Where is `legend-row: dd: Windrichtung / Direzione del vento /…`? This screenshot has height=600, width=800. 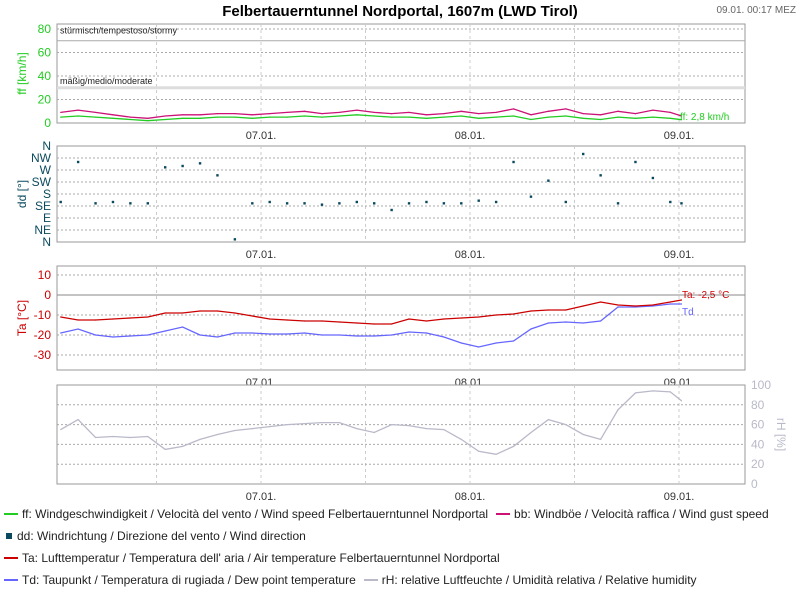
legend-row: dd: Windrichtung / Direzione del vento /… is located at coordinates (155, 536).